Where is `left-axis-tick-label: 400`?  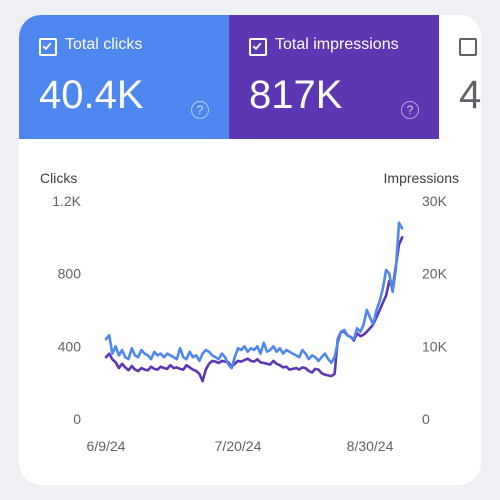 left-axis-tick-label: 400 is located at coordinates (70, 346).